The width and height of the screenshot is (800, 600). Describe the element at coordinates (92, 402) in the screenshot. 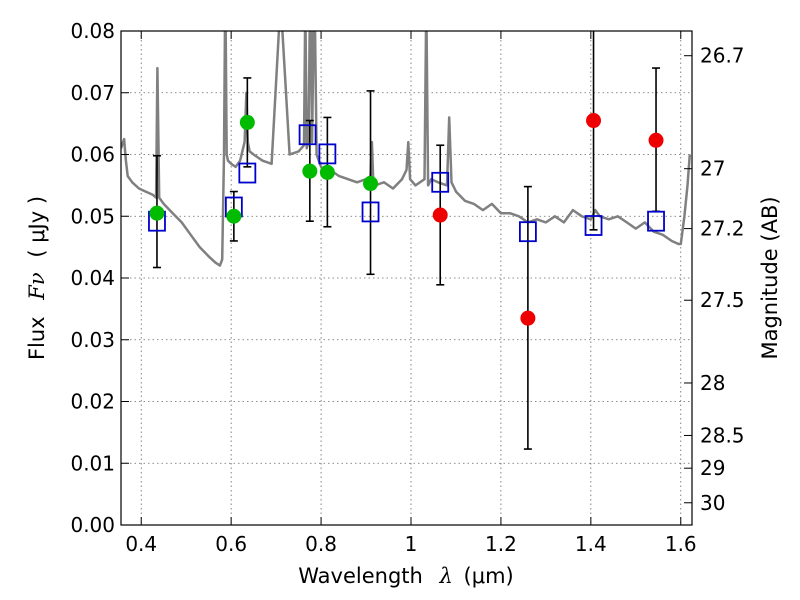

I see `y-tick-label-2: 0.02` at that location.